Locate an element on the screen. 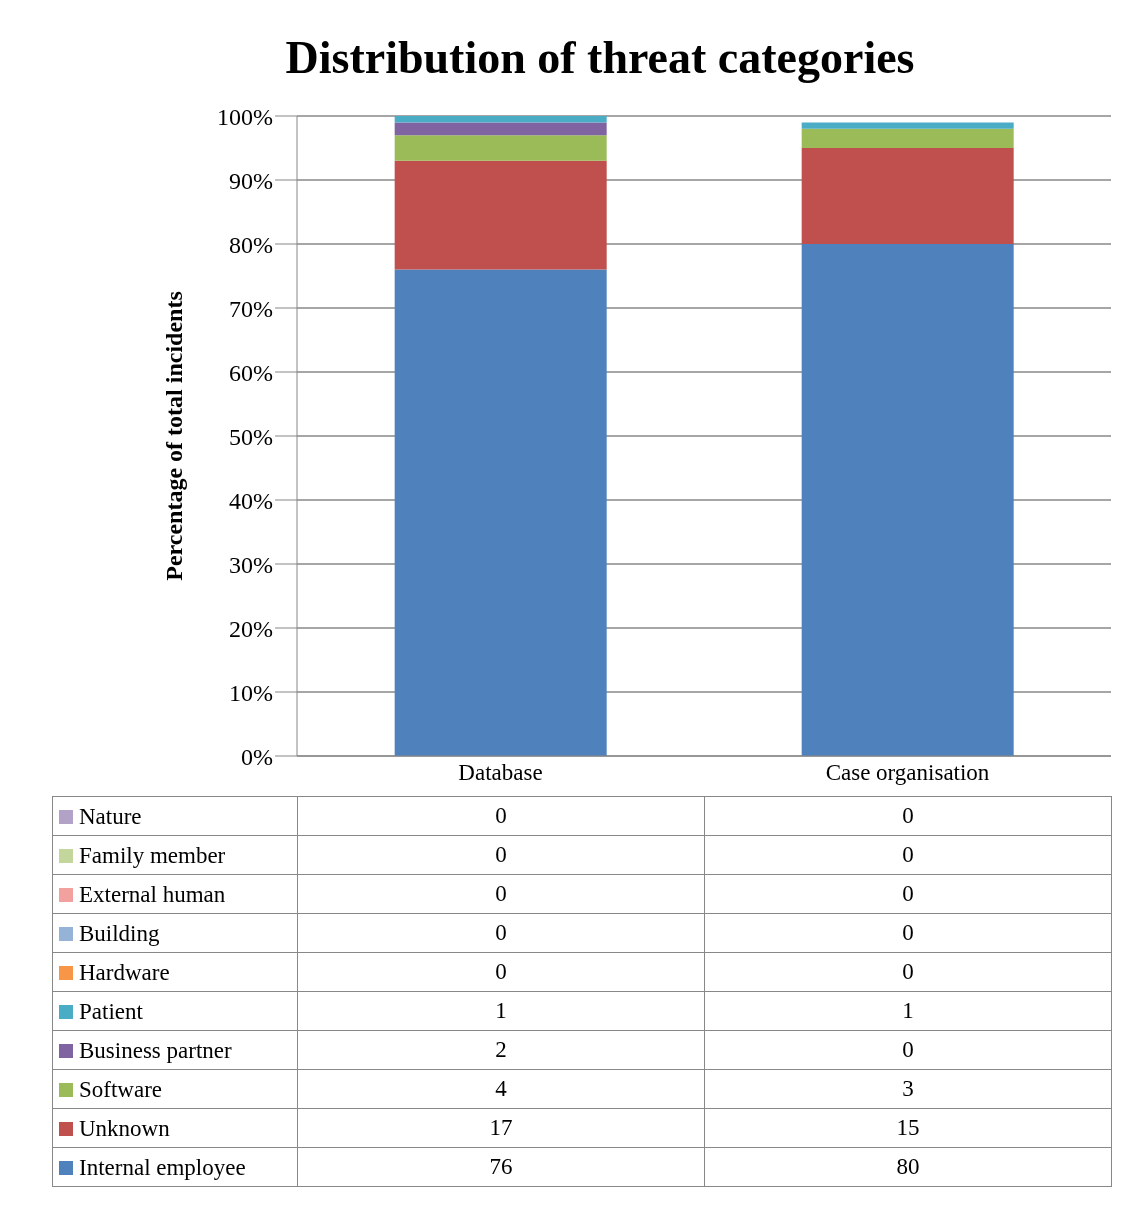 The height and width of the screenshot is (1207, 1140). y-tick-label: 40% is located at coordinates (251, 500).